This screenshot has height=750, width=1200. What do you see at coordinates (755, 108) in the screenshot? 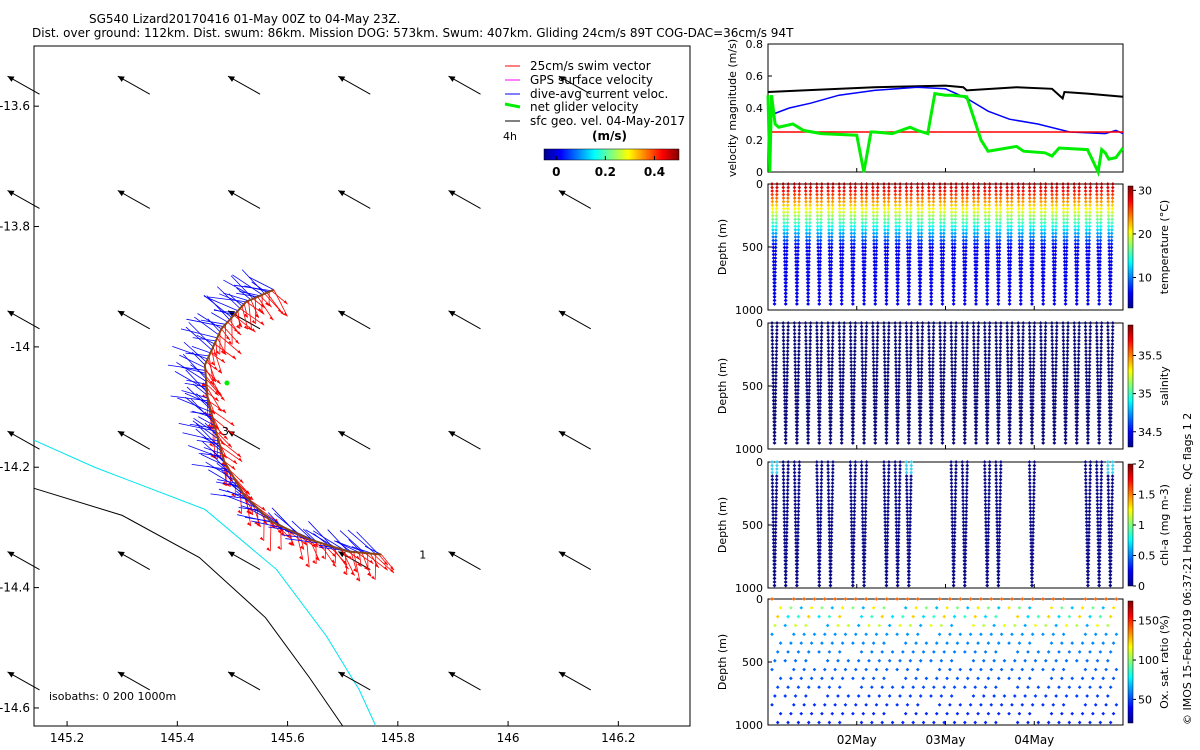
I see `velocity-ytick-label: 0.4` at bounding box center [755, 108].